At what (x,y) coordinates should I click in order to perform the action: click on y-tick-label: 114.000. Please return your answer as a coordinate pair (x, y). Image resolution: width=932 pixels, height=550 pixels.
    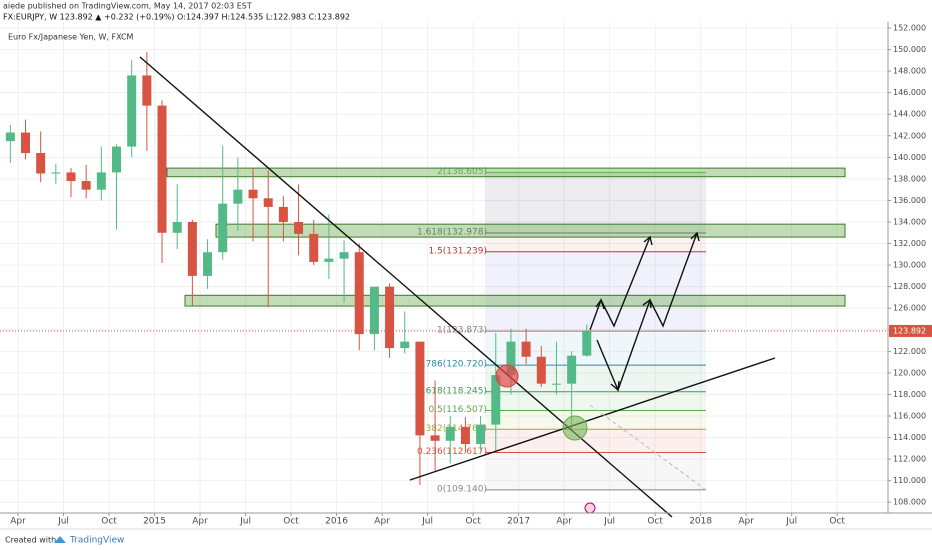
    Looking at the image, I should click on (909, 437).